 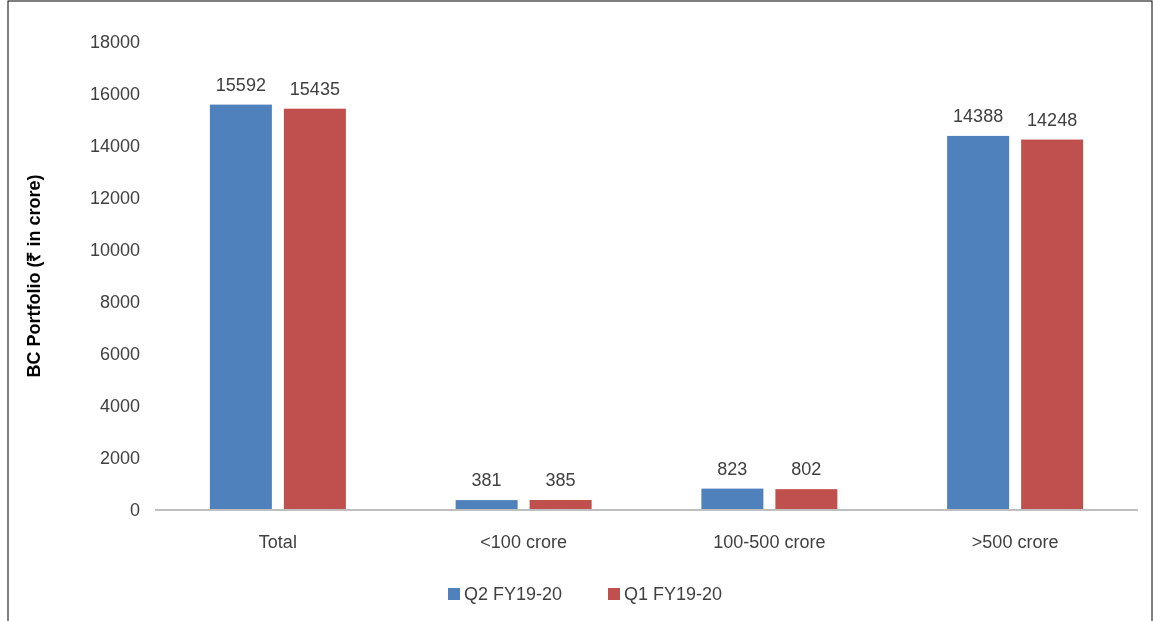 What do you see at coordinates (134, 510) in the screenshot?
I see `y-tick-label: 0` at bounding box center [134, 510].